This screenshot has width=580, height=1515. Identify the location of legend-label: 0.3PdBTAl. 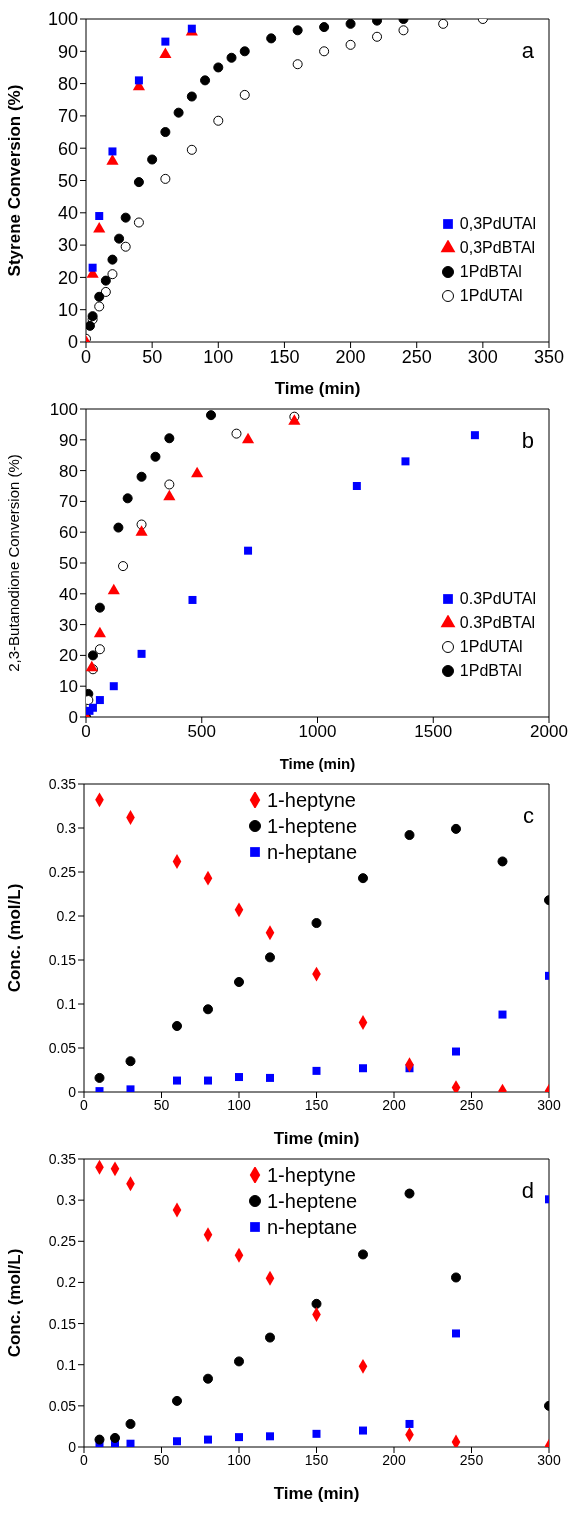
(497, 623).